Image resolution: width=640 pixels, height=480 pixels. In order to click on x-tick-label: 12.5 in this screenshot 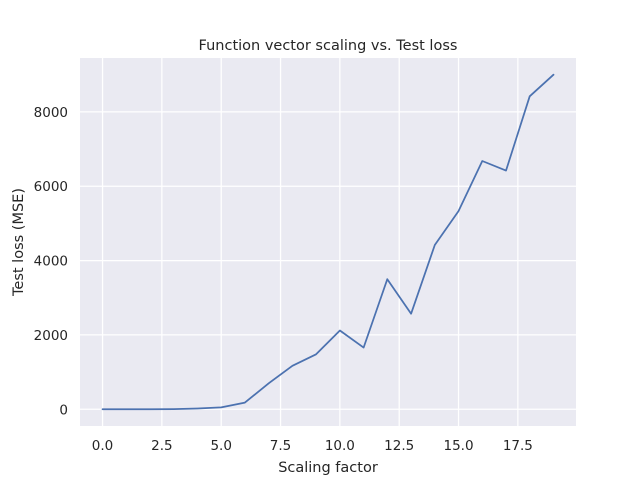, I will do `click(399, 446)`.